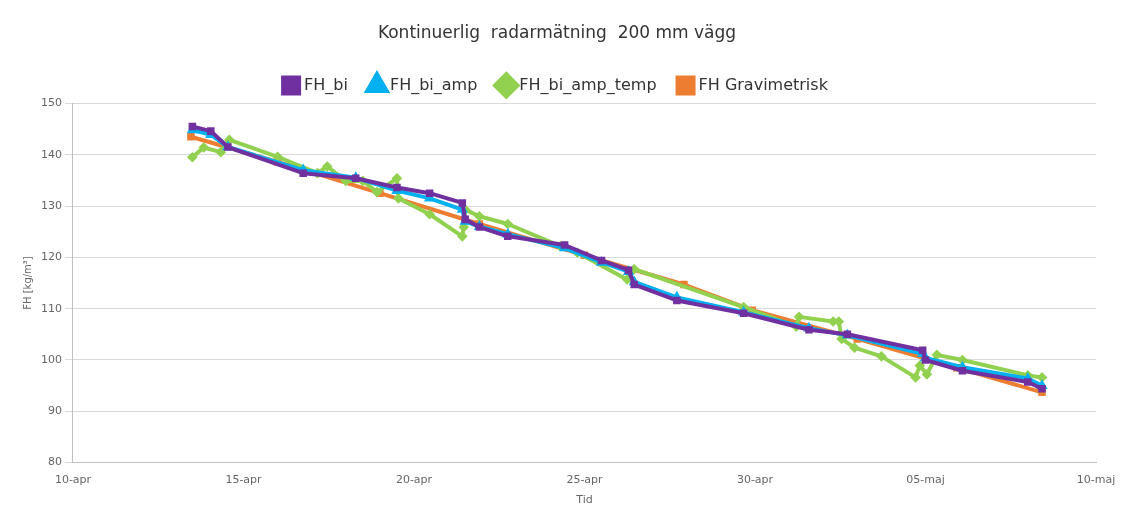 The height and width of the screenshot is (524, 1134). Describe the element at coordinates (585, 480) in the screenshot. I see `x-tick-label: 25-apr` at that location.